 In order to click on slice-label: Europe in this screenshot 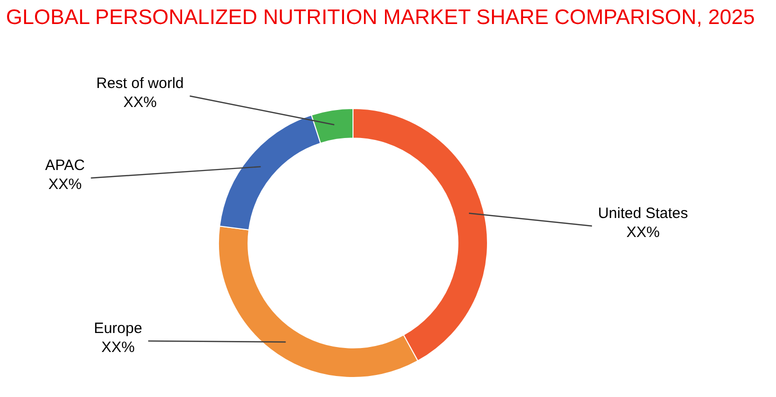, I will do `click(118, 328)`.